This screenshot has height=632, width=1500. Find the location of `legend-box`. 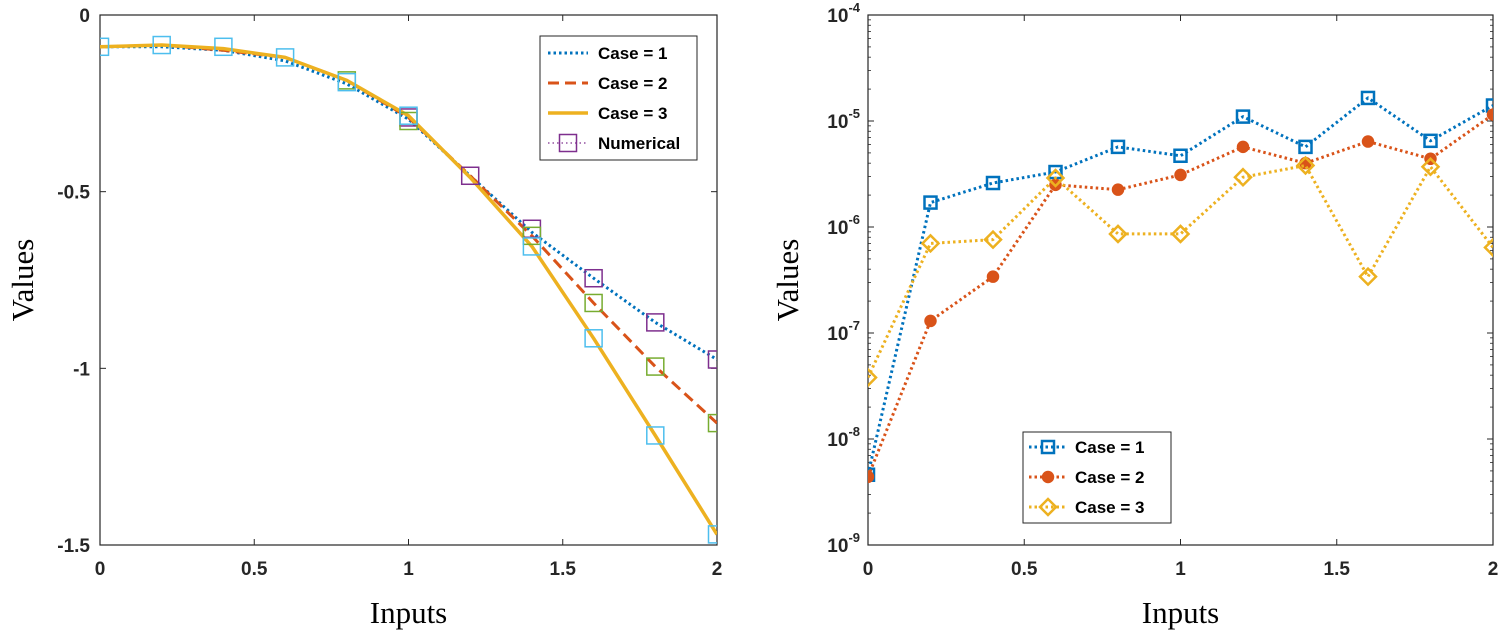

legend-box is located at coordinates (618, 98).